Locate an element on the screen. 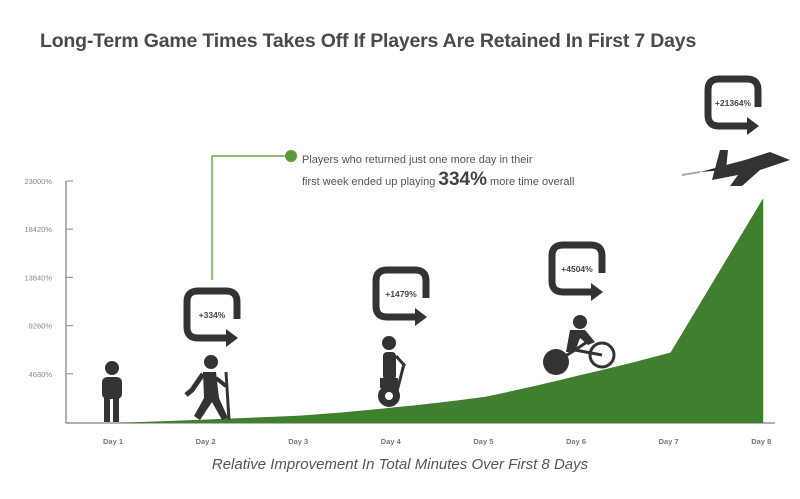 The width and height of the screenshot is (800, 499). x-tick-label: Day 2 is located at coordinates (206, 441).